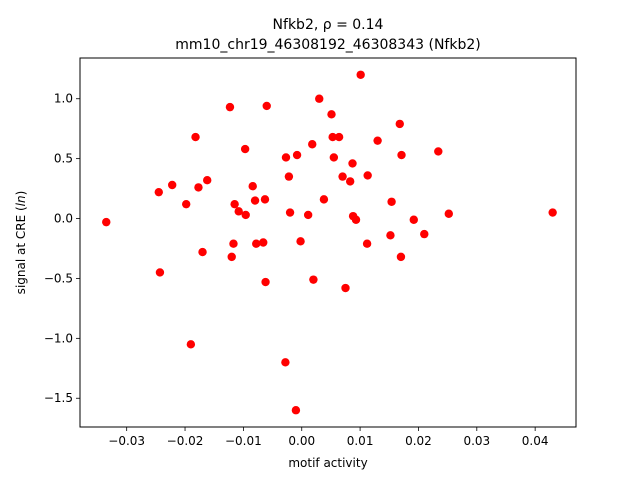  Describe the element at coordinates (535, 441) in the screenshot. I see `x-tick-label: 0.04` at that location.